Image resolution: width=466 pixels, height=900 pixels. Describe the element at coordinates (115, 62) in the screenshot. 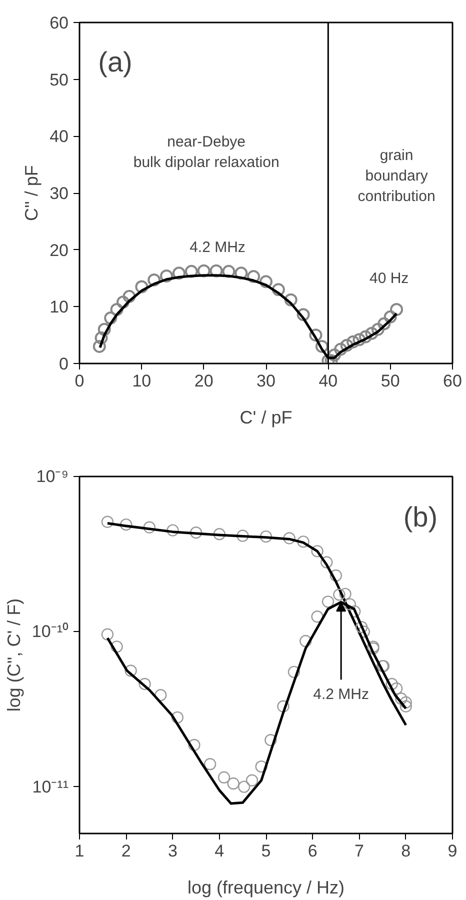

I see `annotation: (a)` at that location.